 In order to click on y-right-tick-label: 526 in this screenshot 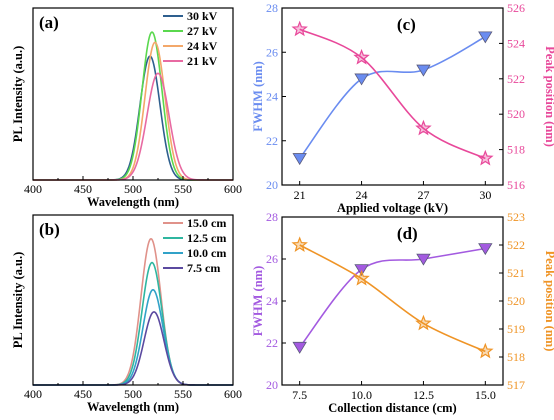, I will do `click(516, 8)`.